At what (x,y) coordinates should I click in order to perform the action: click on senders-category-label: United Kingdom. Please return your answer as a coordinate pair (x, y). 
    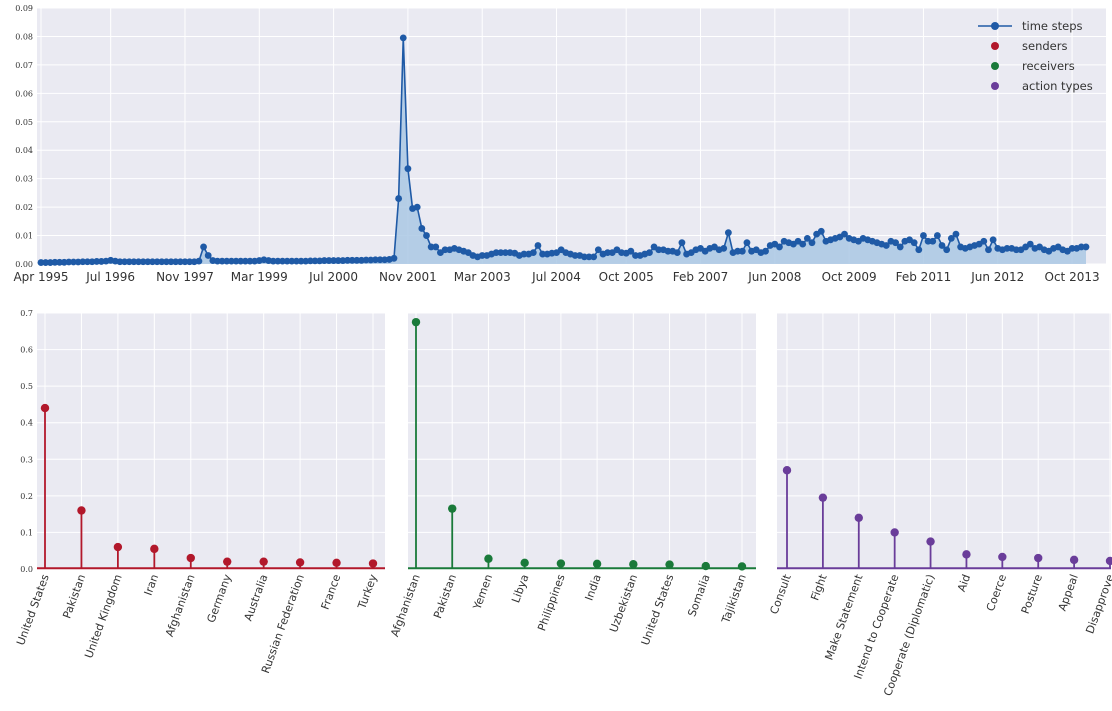
    Looking at the image, I should click on (103, 616).